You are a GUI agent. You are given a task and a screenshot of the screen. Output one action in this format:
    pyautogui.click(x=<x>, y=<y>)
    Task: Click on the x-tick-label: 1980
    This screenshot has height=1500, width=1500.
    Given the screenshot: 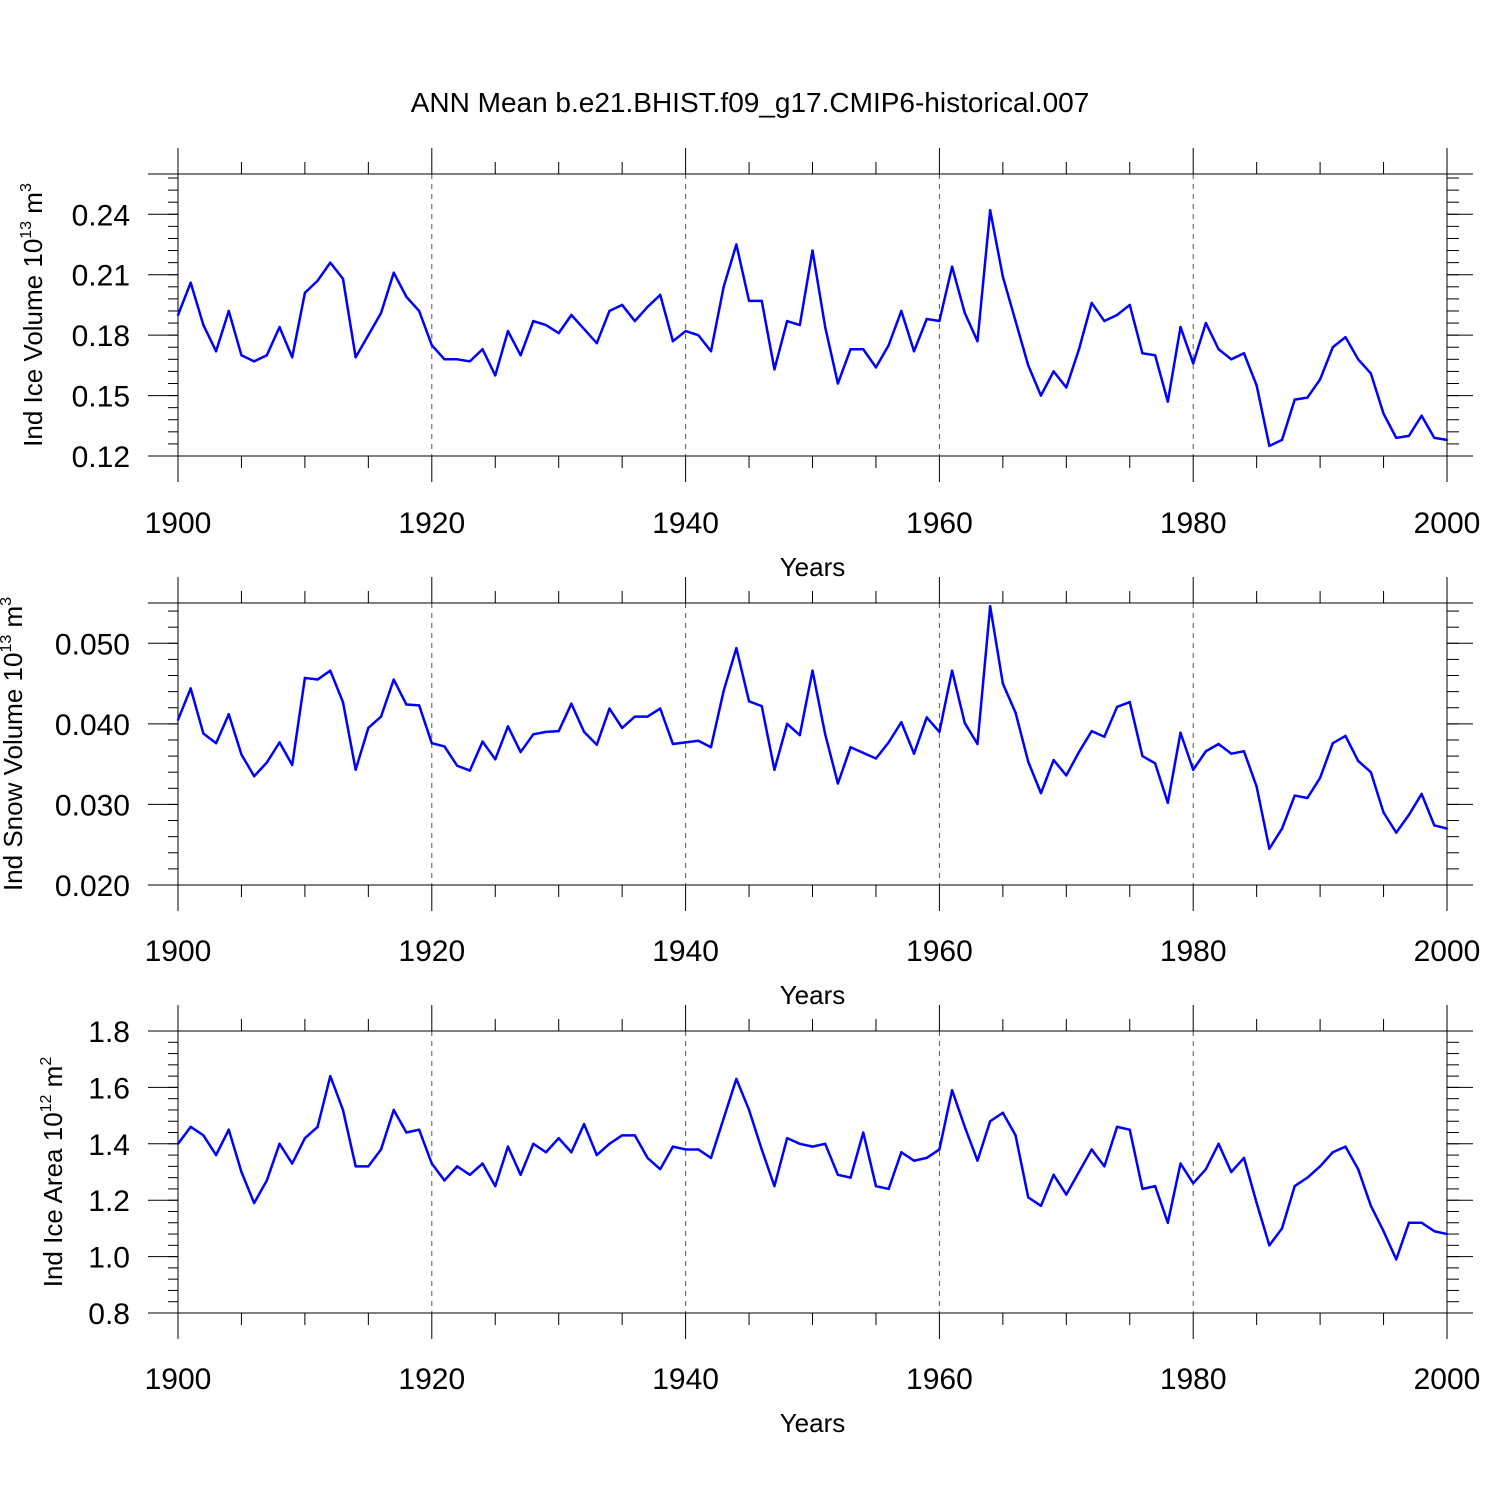 What is the action you would take?
    pyautogui.click(x=1193, y=1379)
    